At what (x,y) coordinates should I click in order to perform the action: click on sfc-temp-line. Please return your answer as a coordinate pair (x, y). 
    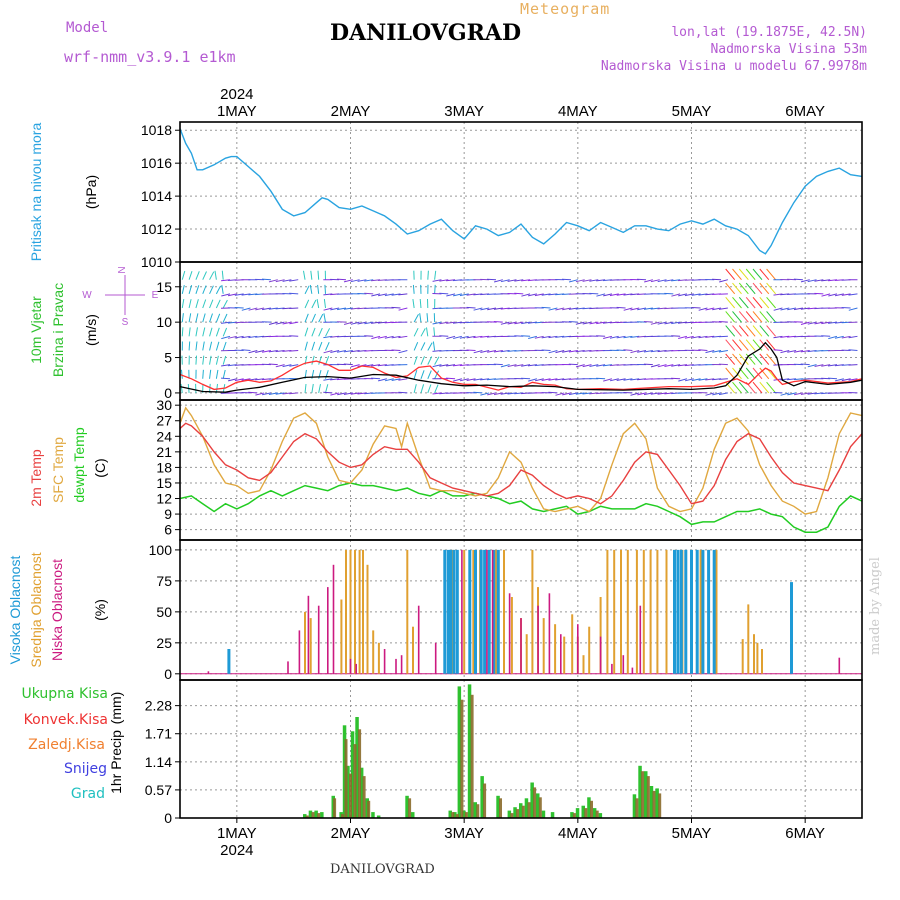
    Looking at the image, I should click on (521, 460).